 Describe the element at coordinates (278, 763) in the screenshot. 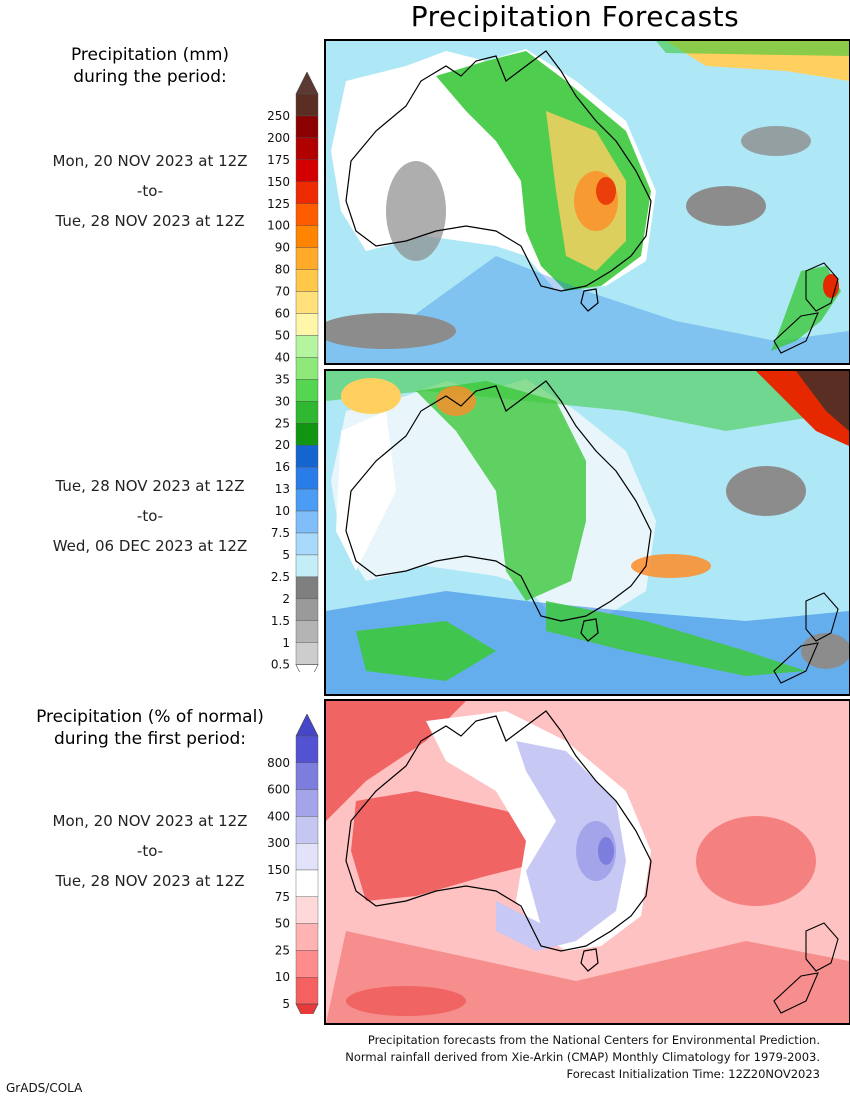

I see `percent-scale-tick-label: 800` at that location.